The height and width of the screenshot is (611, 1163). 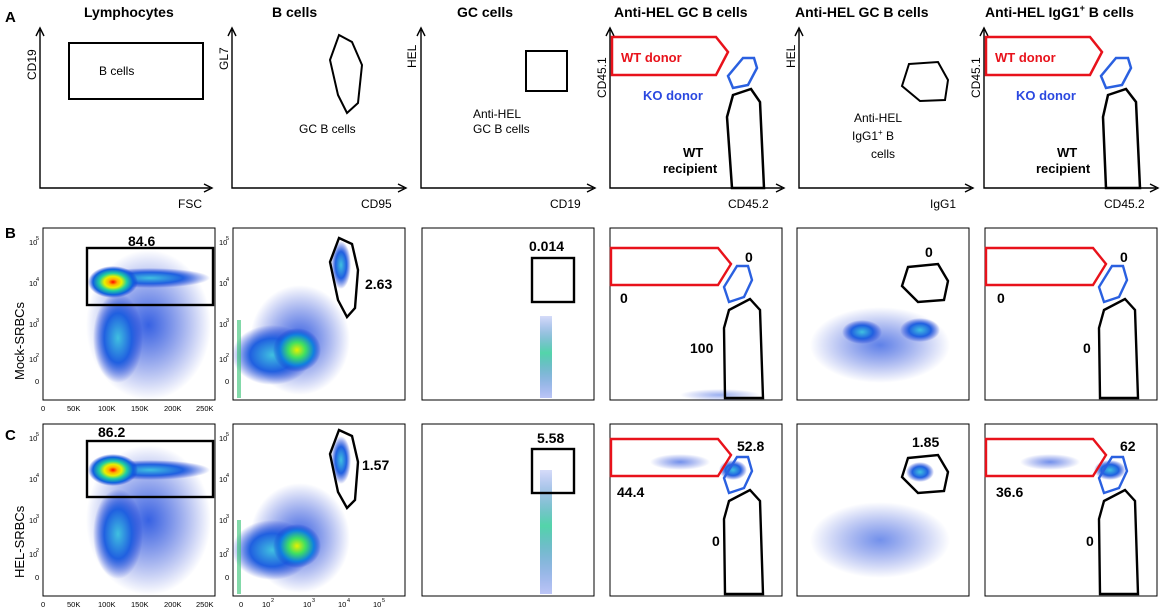 What do you see at coordinates (327, 129) in the screenshot?
I see `gate-label-gc-b-cells: GC B cells` at bounding box center [327, 129].